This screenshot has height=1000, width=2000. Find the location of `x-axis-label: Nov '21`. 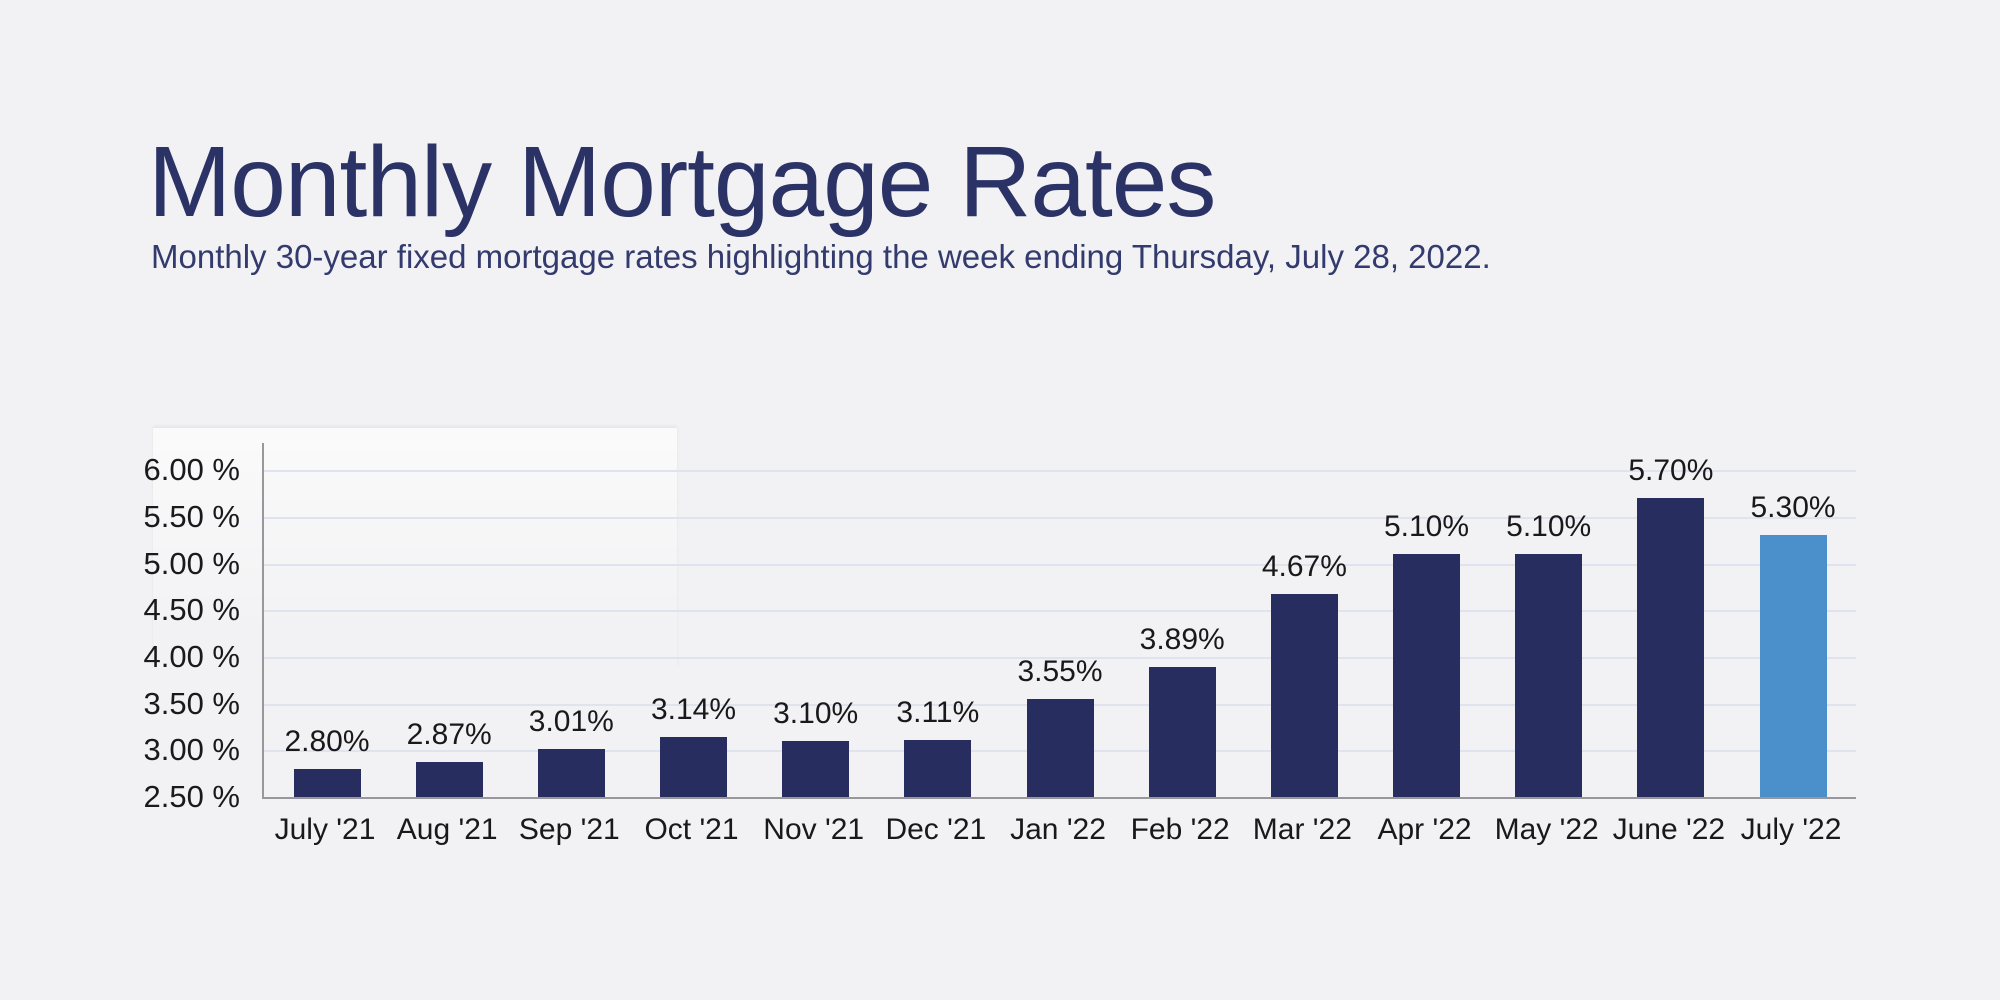

x-axis-label: Nov '21 is located at coordinates (814, 829).